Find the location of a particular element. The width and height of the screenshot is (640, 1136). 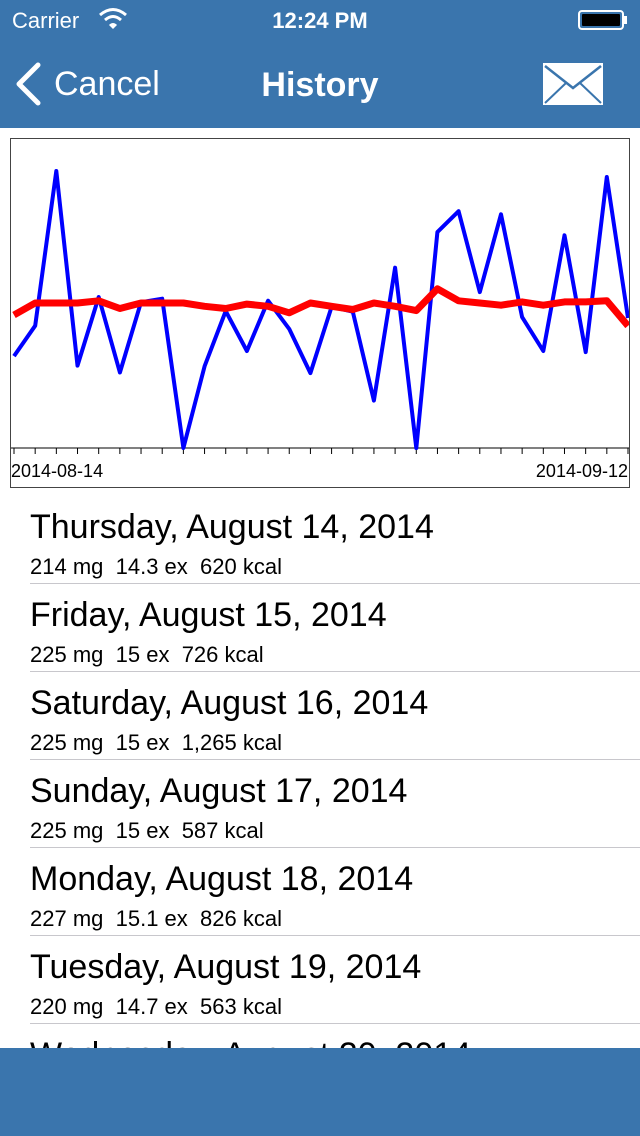

entry-ex: 14.3 ex is located at coordinates (151, 566).